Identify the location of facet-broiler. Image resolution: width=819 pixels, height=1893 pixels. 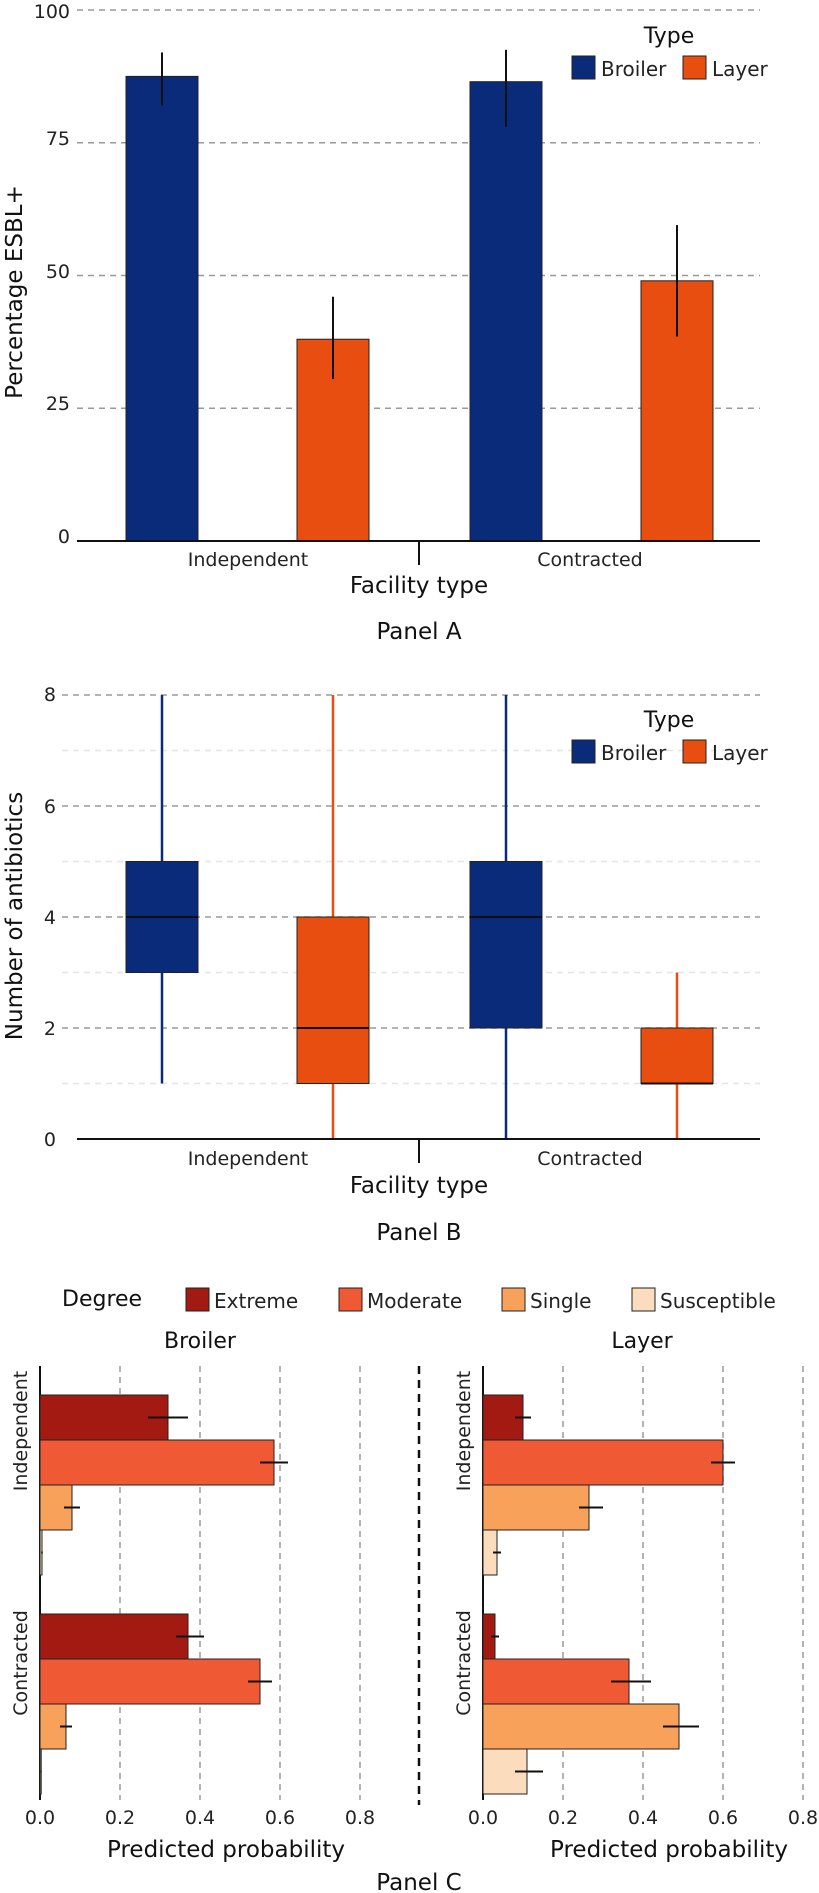
(200, 1583).